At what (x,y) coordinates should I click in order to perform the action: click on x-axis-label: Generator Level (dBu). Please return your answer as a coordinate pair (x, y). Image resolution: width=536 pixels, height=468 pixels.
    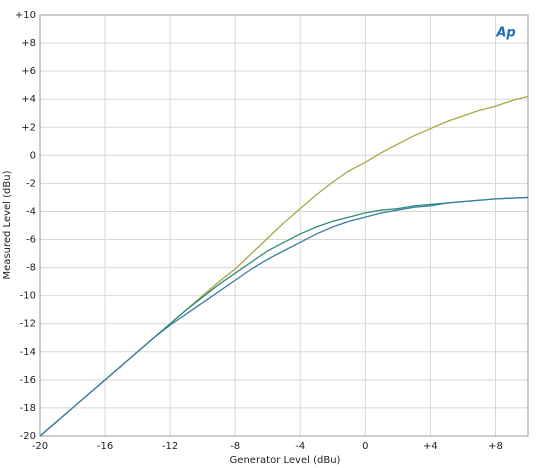
    Looking at the image, I should click on (285, 460).